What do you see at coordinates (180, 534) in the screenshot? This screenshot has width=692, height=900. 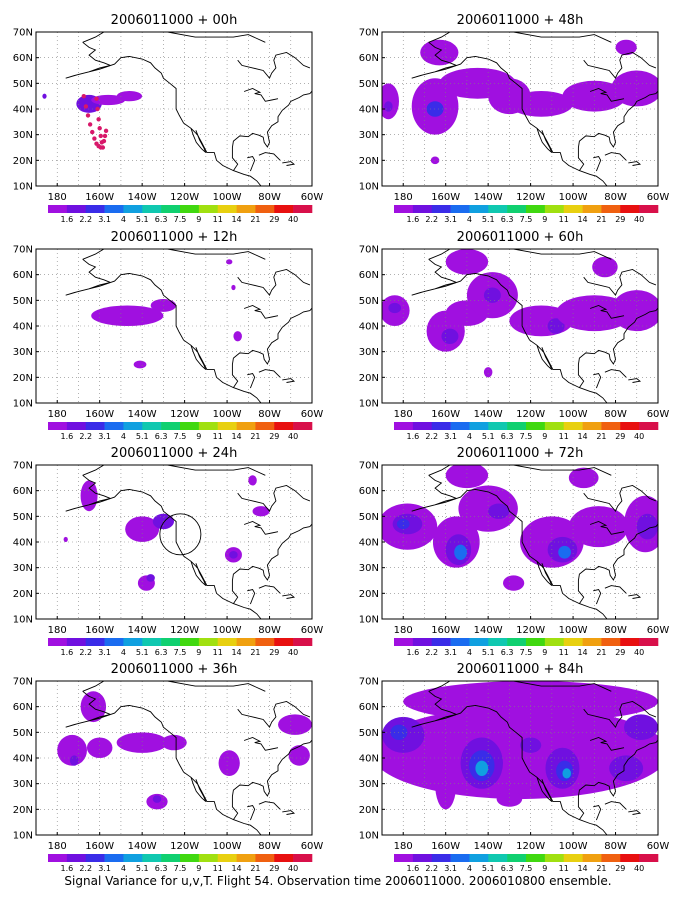 I see `target-circle` at bounding box center [180, 534].